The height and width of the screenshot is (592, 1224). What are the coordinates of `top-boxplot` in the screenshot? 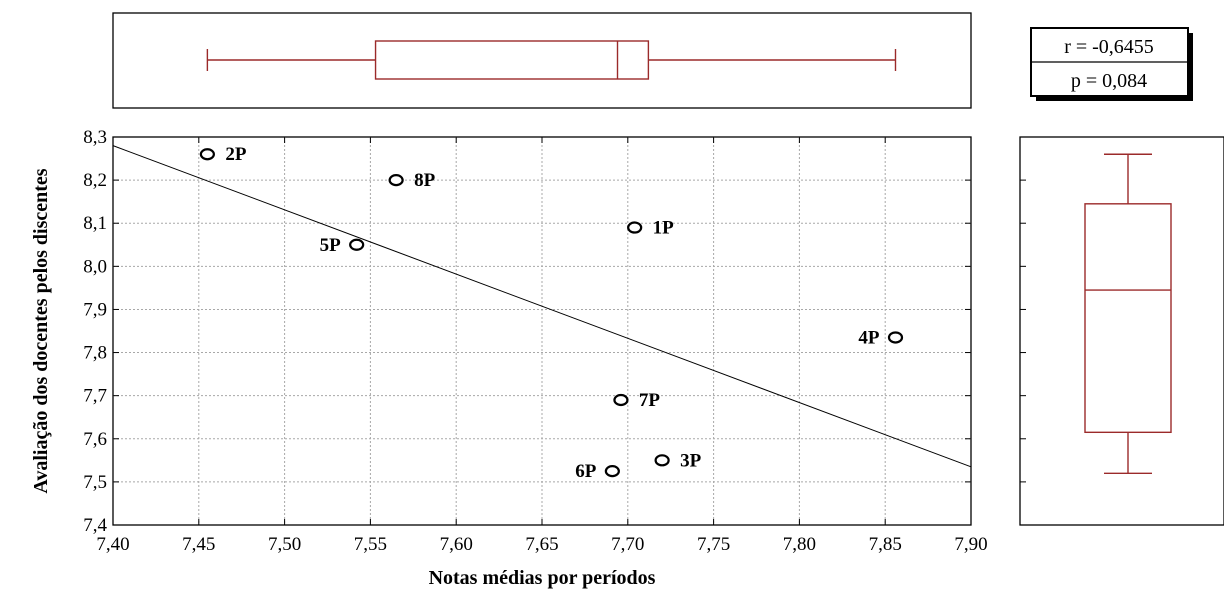 It's located at (551, 60).